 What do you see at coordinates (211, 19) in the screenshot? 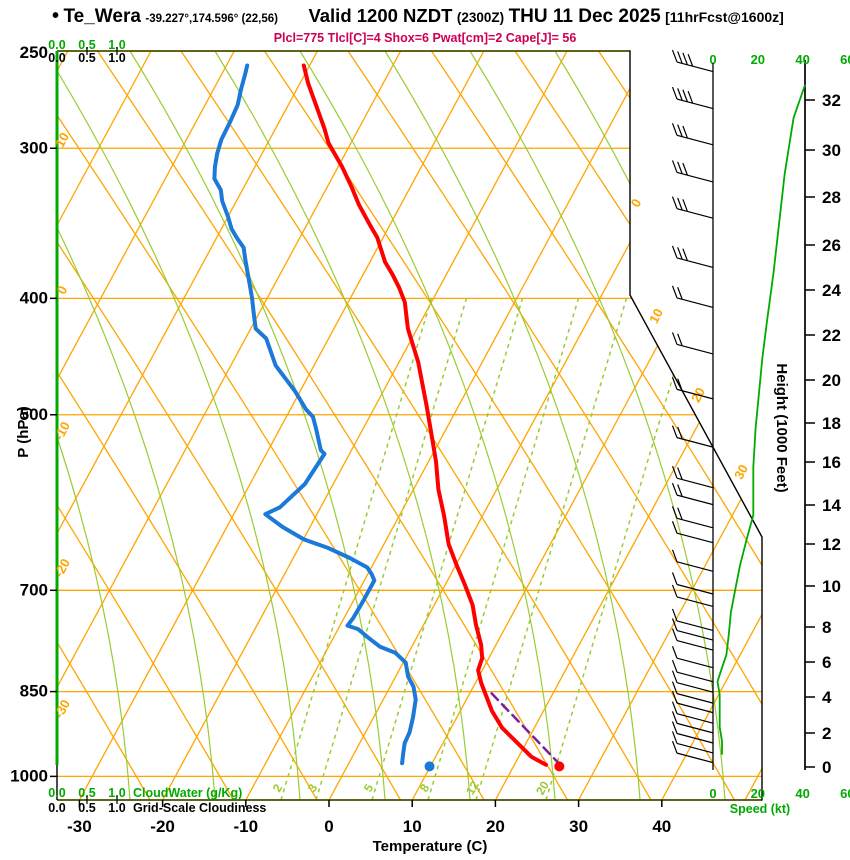
I see `station-coords: -39.227°,174.596° (22,56)` at bounding box center [211, 19].